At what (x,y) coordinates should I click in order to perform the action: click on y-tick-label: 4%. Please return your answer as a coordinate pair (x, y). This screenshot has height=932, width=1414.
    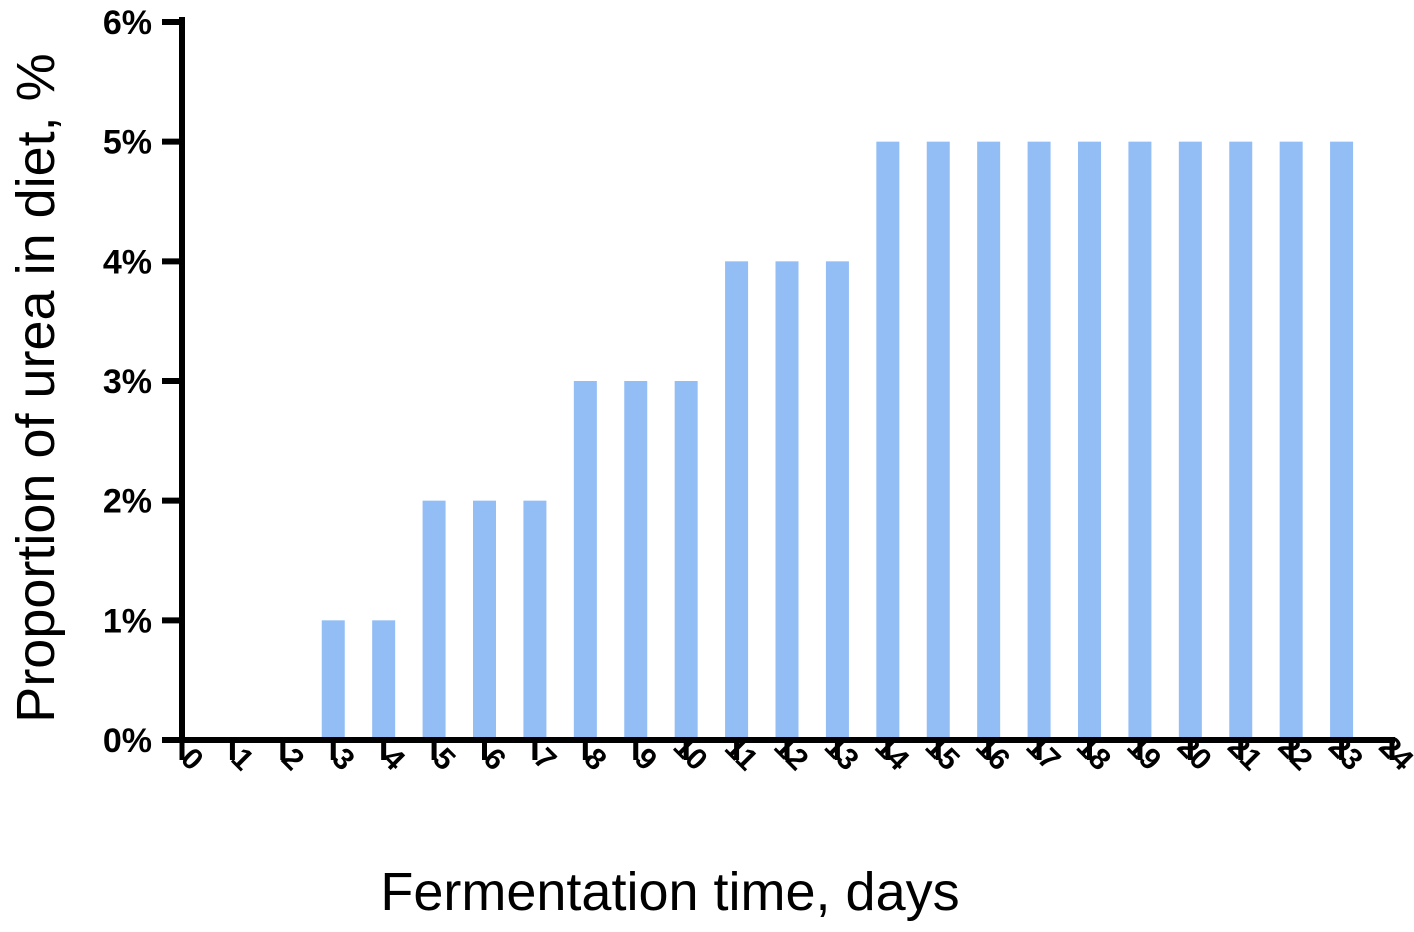
    Looking at the image, I should click on (127, 262).